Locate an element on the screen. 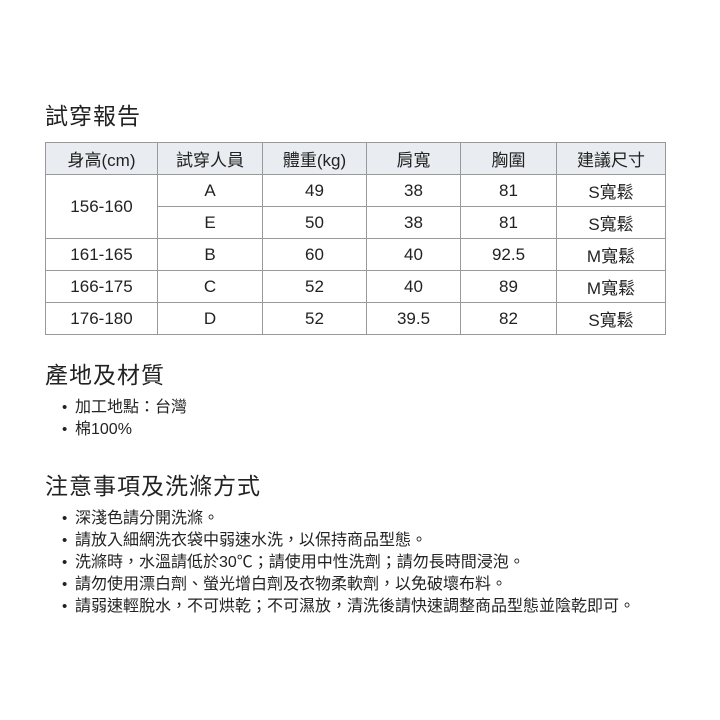  care-title: 注意事項及洗滌方式 is located at coordinates (153, 486).